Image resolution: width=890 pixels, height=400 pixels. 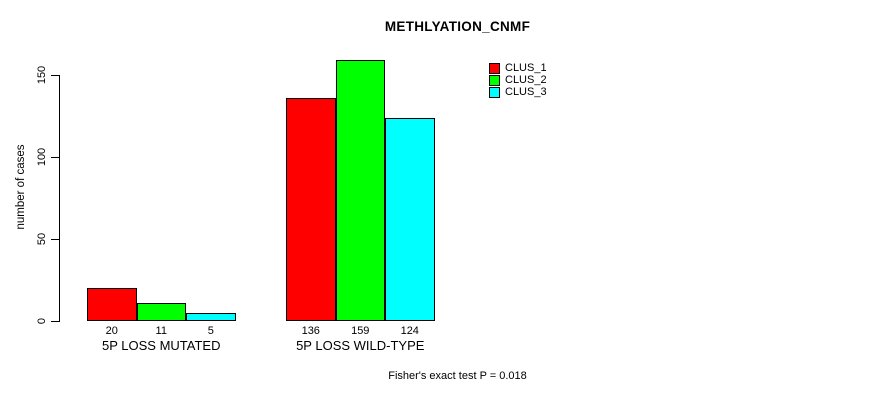 I want to click on x-category-label: 5P LOSS MUTATED, so click(x=161, y=345).